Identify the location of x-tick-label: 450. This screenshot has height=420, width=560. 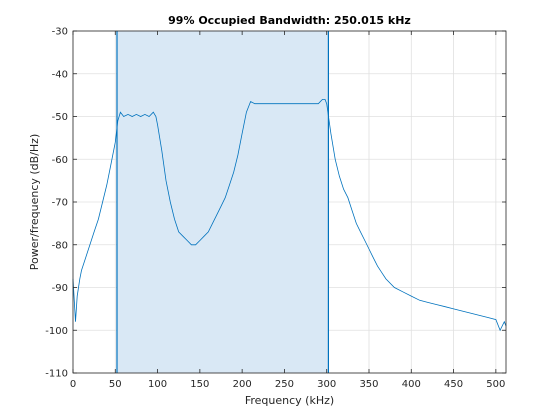
(453, 384).